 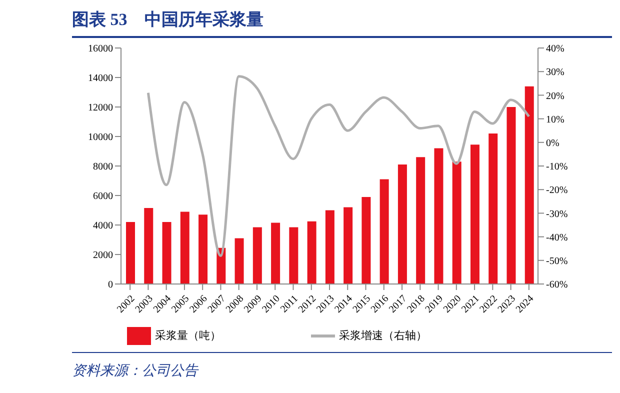 What do you see at coordinates (555, 96) in the screenshot?
I see `y2-tick-label: 20%` at bounding box center [555, 96].